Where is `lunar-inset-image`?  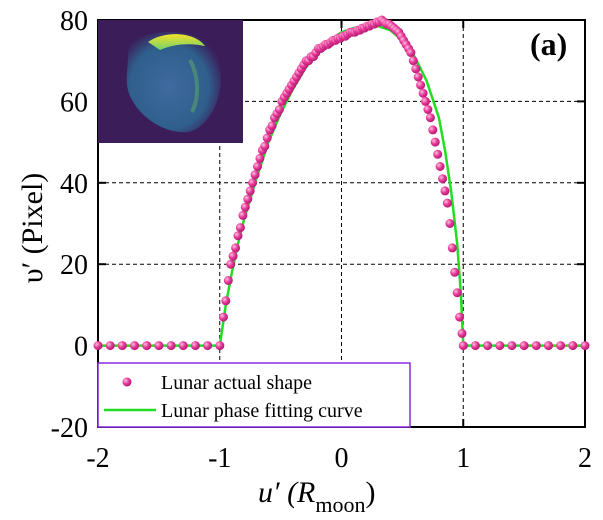
lunar-inset-image is located at coordinates (170, 81).